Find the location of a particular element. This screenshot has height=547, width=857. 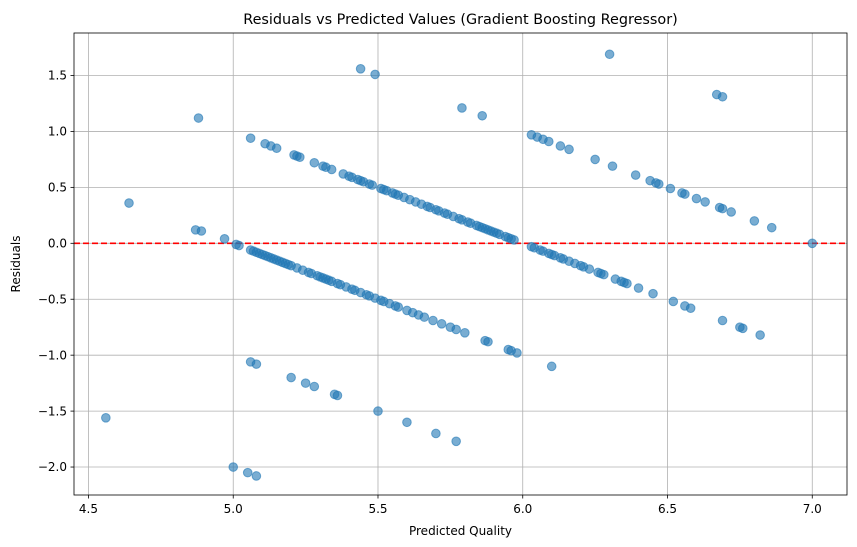

y-tick-label: 1.0 is located at coordinates (57, 132).